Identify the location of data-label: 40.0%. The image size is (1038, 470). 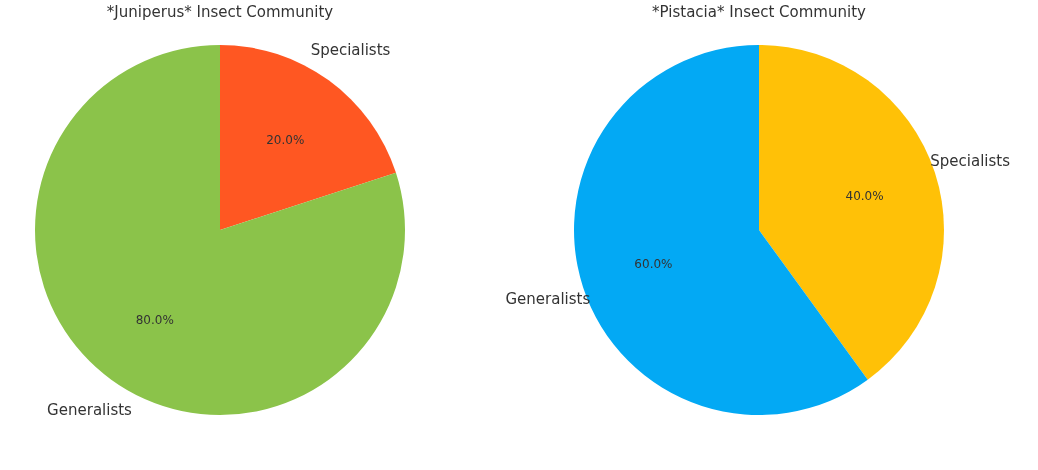
(864, 195).